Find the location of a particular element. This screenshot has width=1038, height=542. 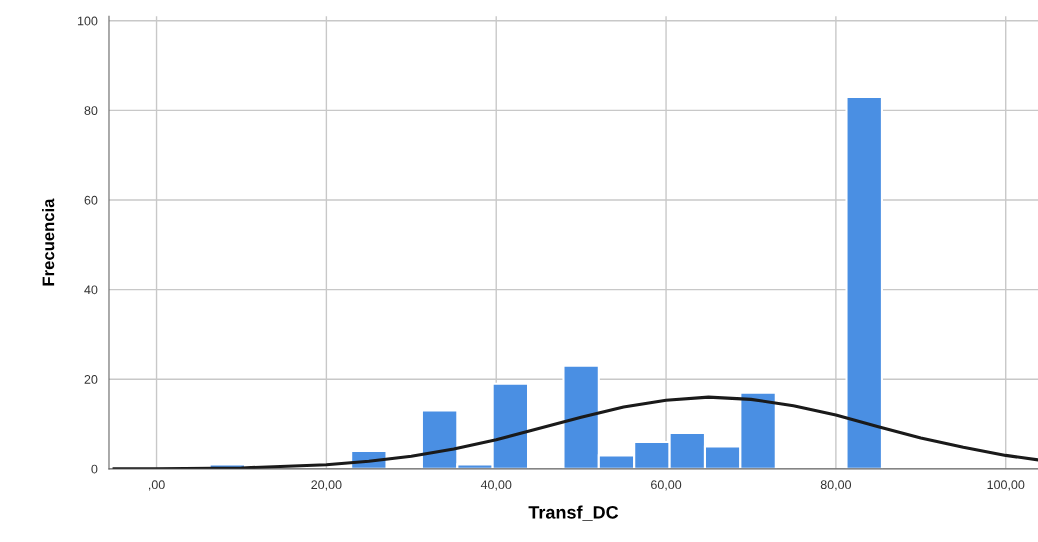

y-tick-label: 60 is located at coordinates (91, 200).